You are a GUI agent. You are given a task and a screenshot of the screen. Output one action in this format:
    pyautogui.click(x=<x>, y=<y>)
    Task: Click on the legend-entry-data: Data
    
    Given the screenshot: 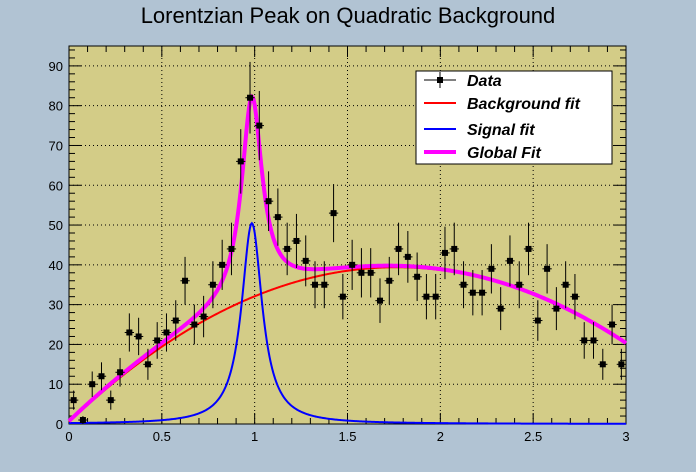 What is the action you would take?
    pyautogui.click(x=463, y=81)
    